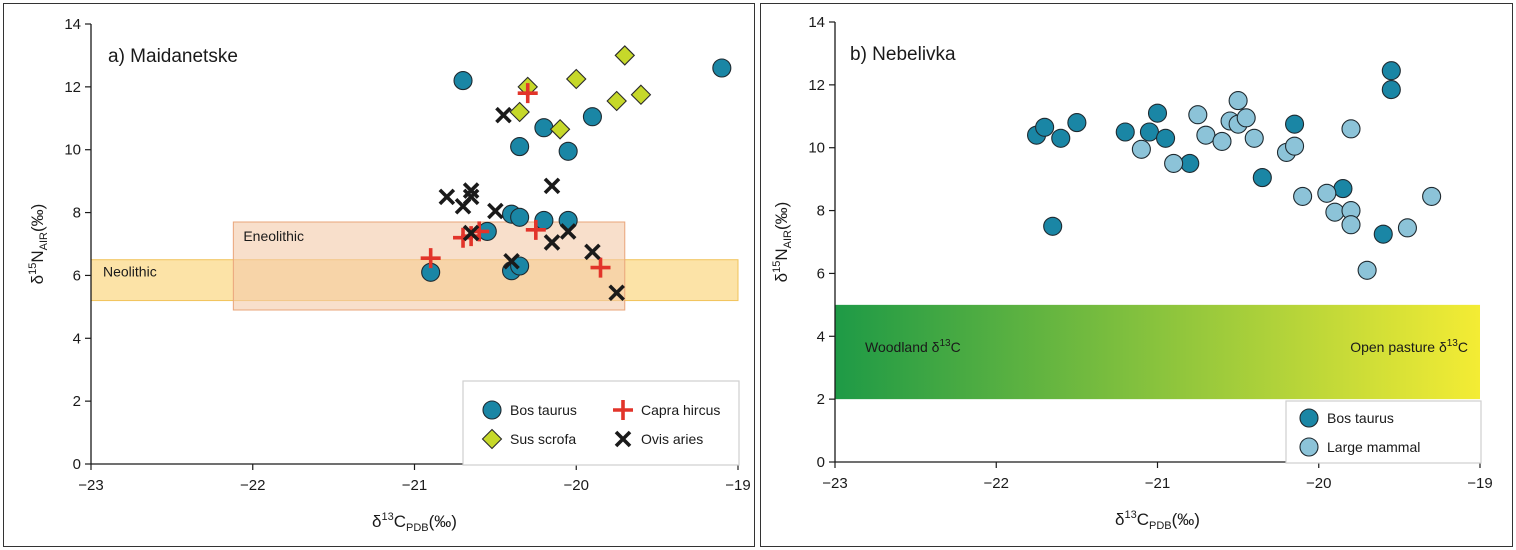  I want to click on panel-b-ytick-label: 0, so click(821, 462).